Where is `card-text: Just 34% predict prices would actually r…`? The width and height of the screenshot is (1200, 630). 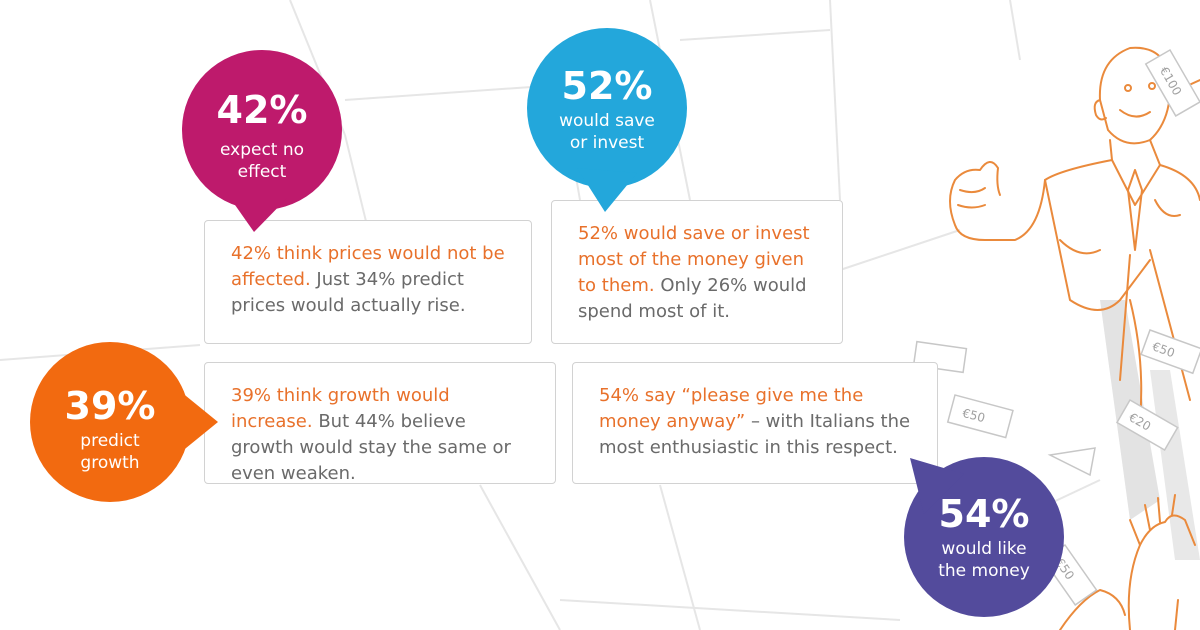
card-text: Just 34% predict prices would actually r… is located at coordinates (348, 292).